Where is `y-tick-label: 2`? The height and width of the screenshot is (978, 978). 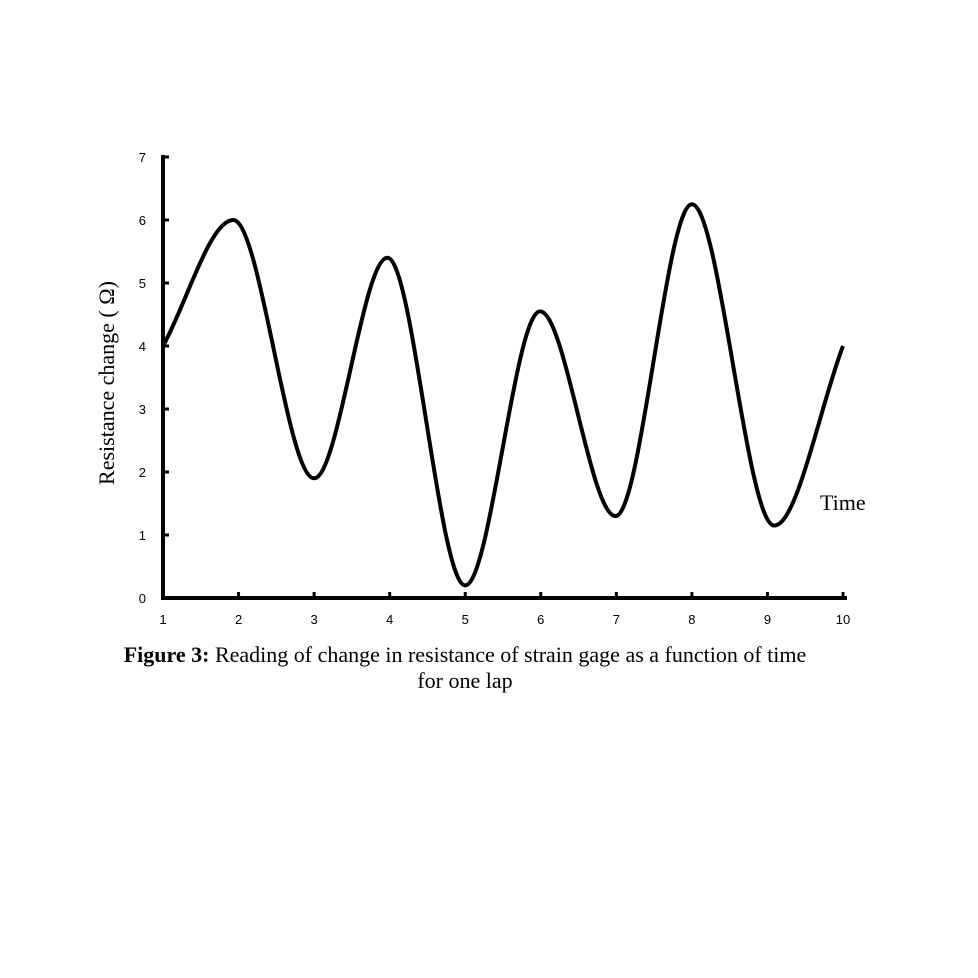
y-tick-label: 2 is located at coordinates (142, 472).